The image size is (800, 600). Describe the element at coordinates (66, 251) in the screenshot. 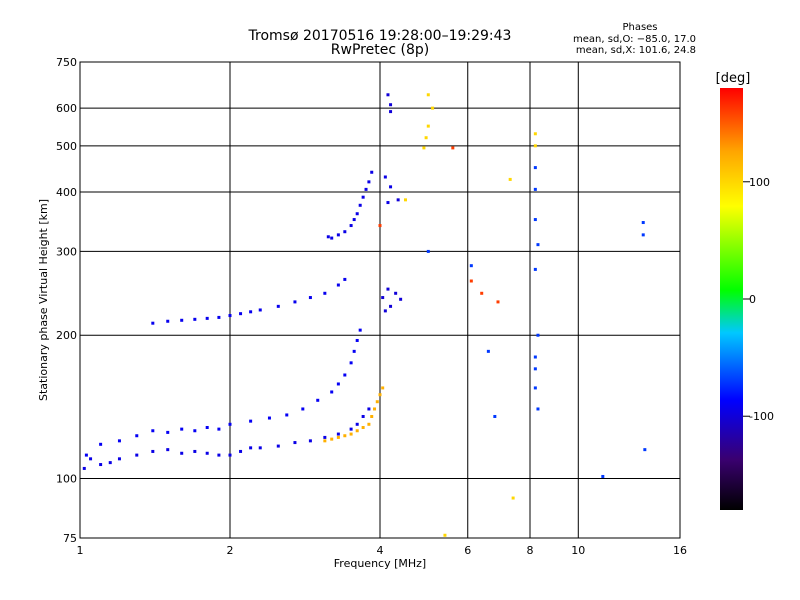

I see `y-tick-label: 300` at that location.